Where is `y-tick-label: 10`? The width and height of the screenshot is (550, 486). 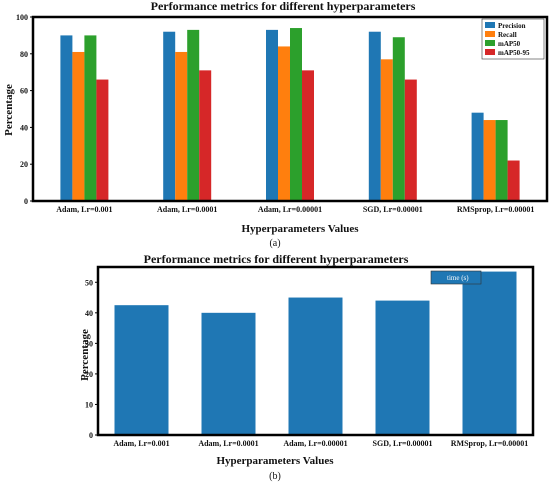
y-tick-label: 10 is located at coordinates (89, 404).